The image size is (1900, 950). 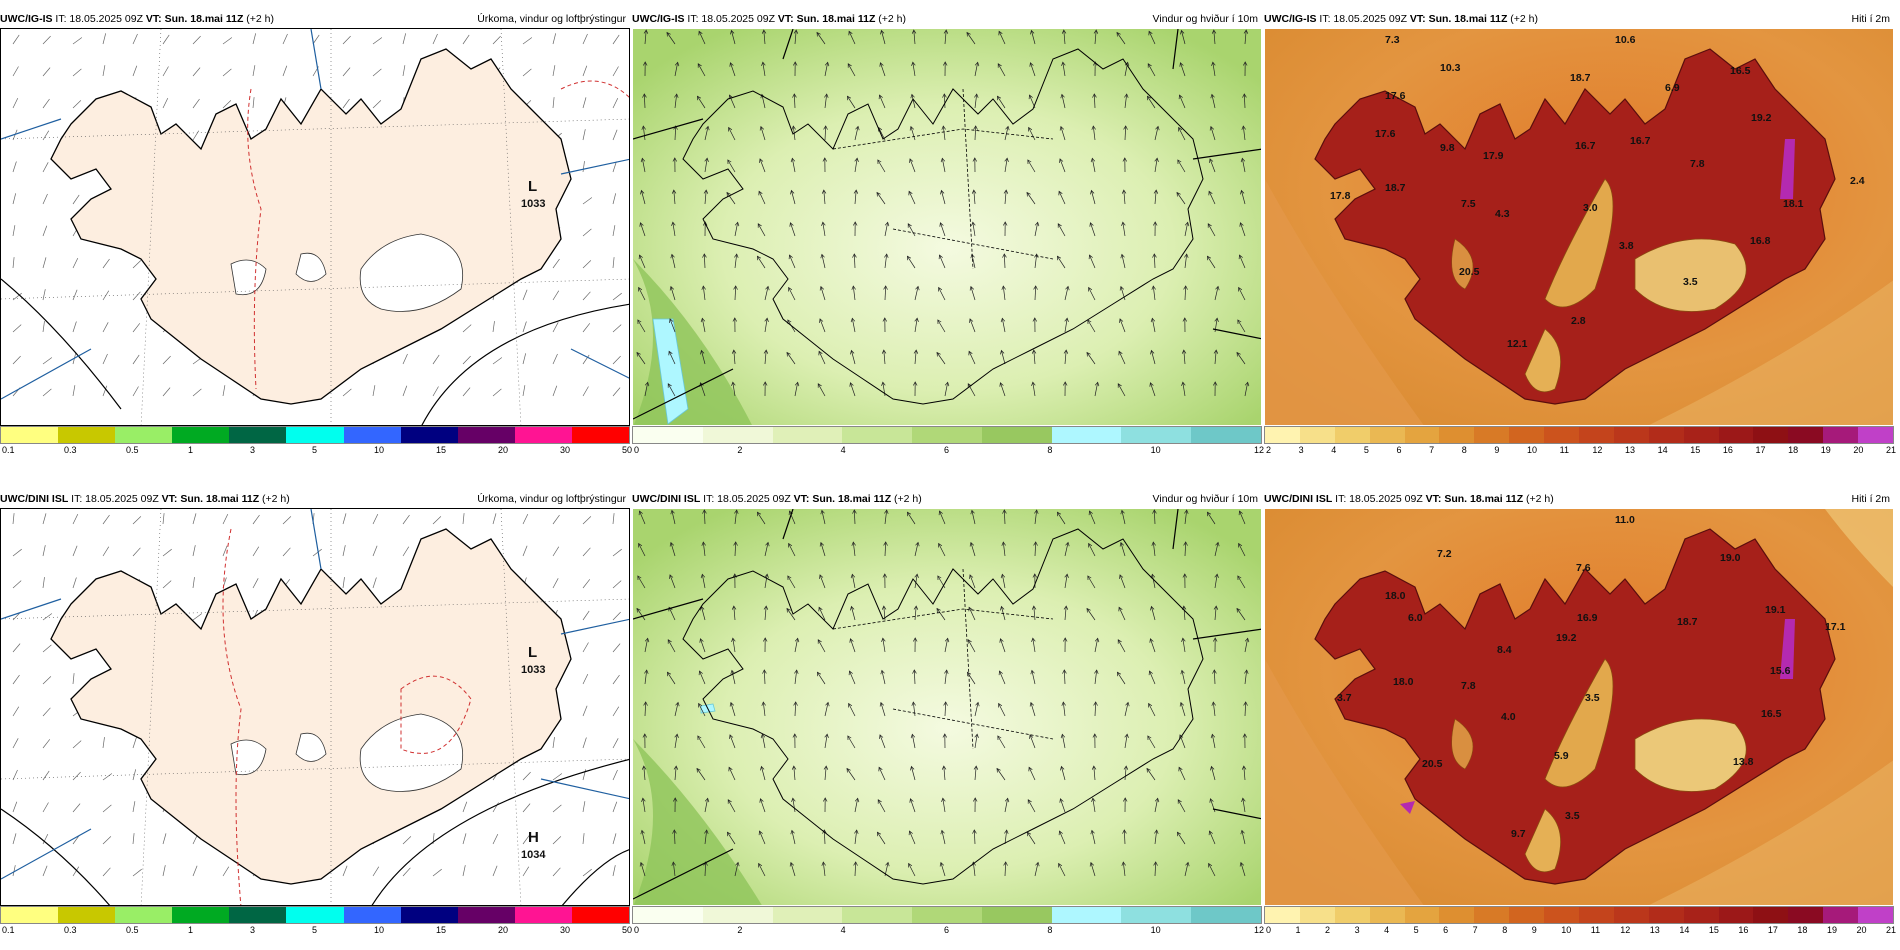 I want to click on colorbar-tick-label: 10, so click(x=379, y=450).